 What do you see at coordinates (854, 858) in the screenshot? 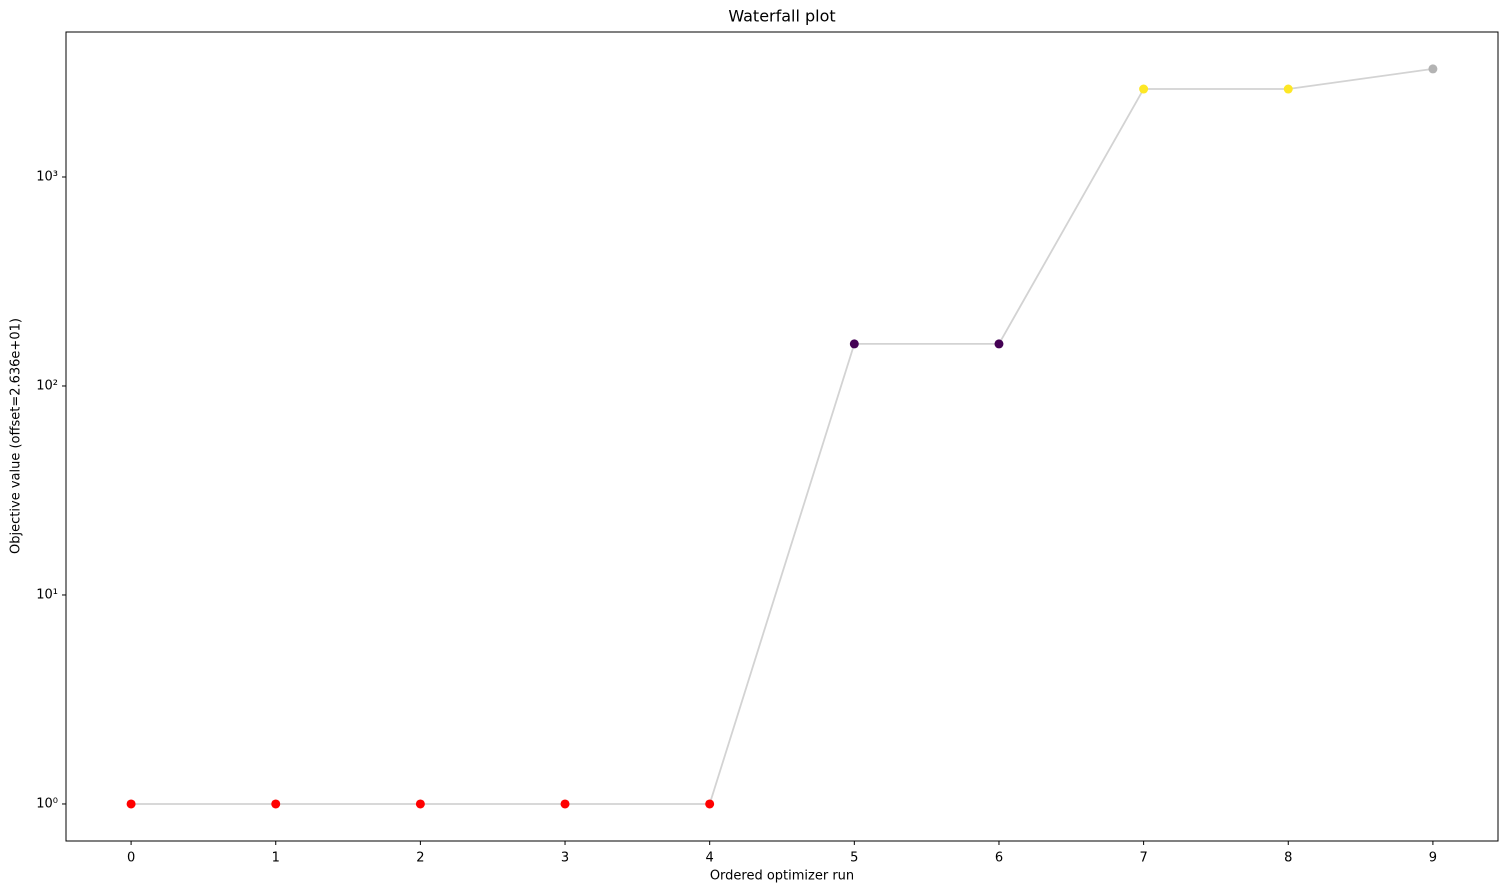
I see `x-tick-label: 5` at bounding box center [854, 858].